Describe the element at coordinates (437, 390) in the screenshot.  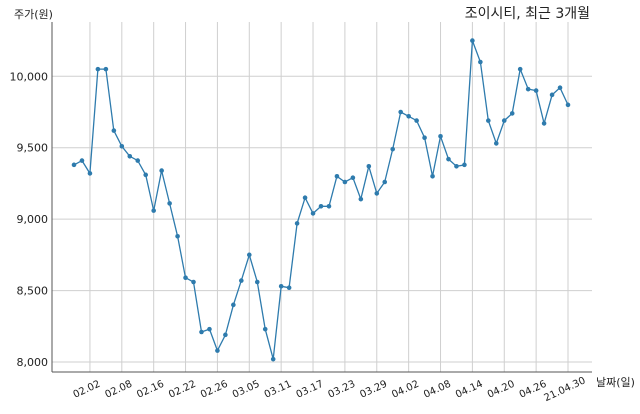
I see `x-tick-label: 04.08` at that location.